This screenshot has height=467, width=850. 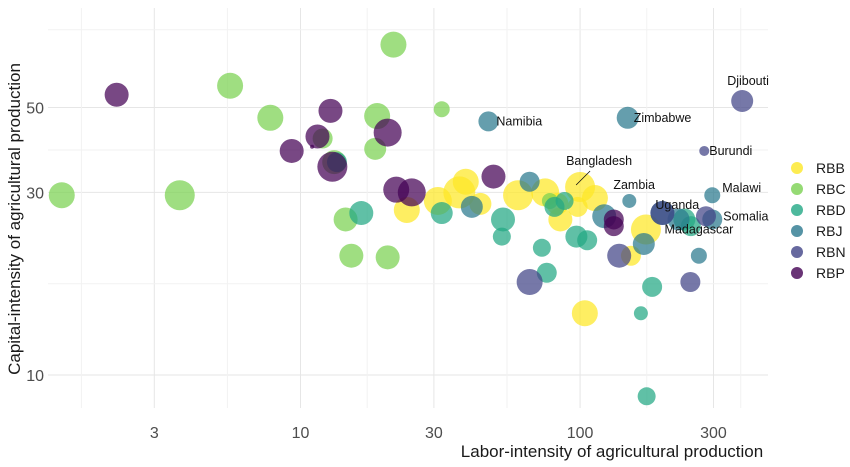 I want to click on x-tick-label: 100, so click(x=580, y=433).